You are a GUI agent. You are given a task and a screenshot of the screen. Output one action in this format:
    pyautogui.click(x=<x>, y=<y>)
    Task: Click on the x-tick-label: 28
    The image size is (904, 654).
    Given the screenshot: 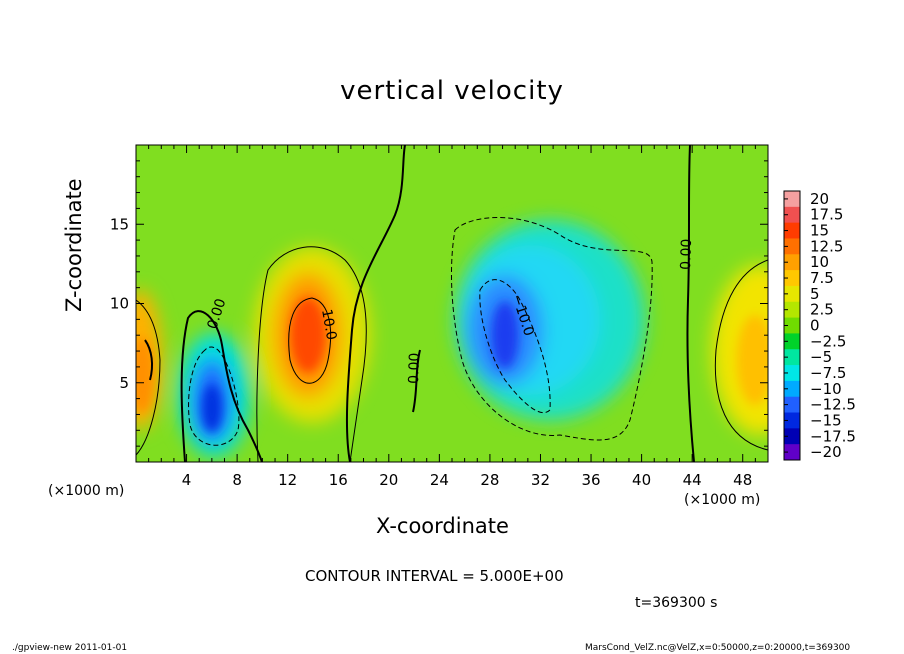 What is the action you would take?
    pyautogui.click(x=489, y=480)
    